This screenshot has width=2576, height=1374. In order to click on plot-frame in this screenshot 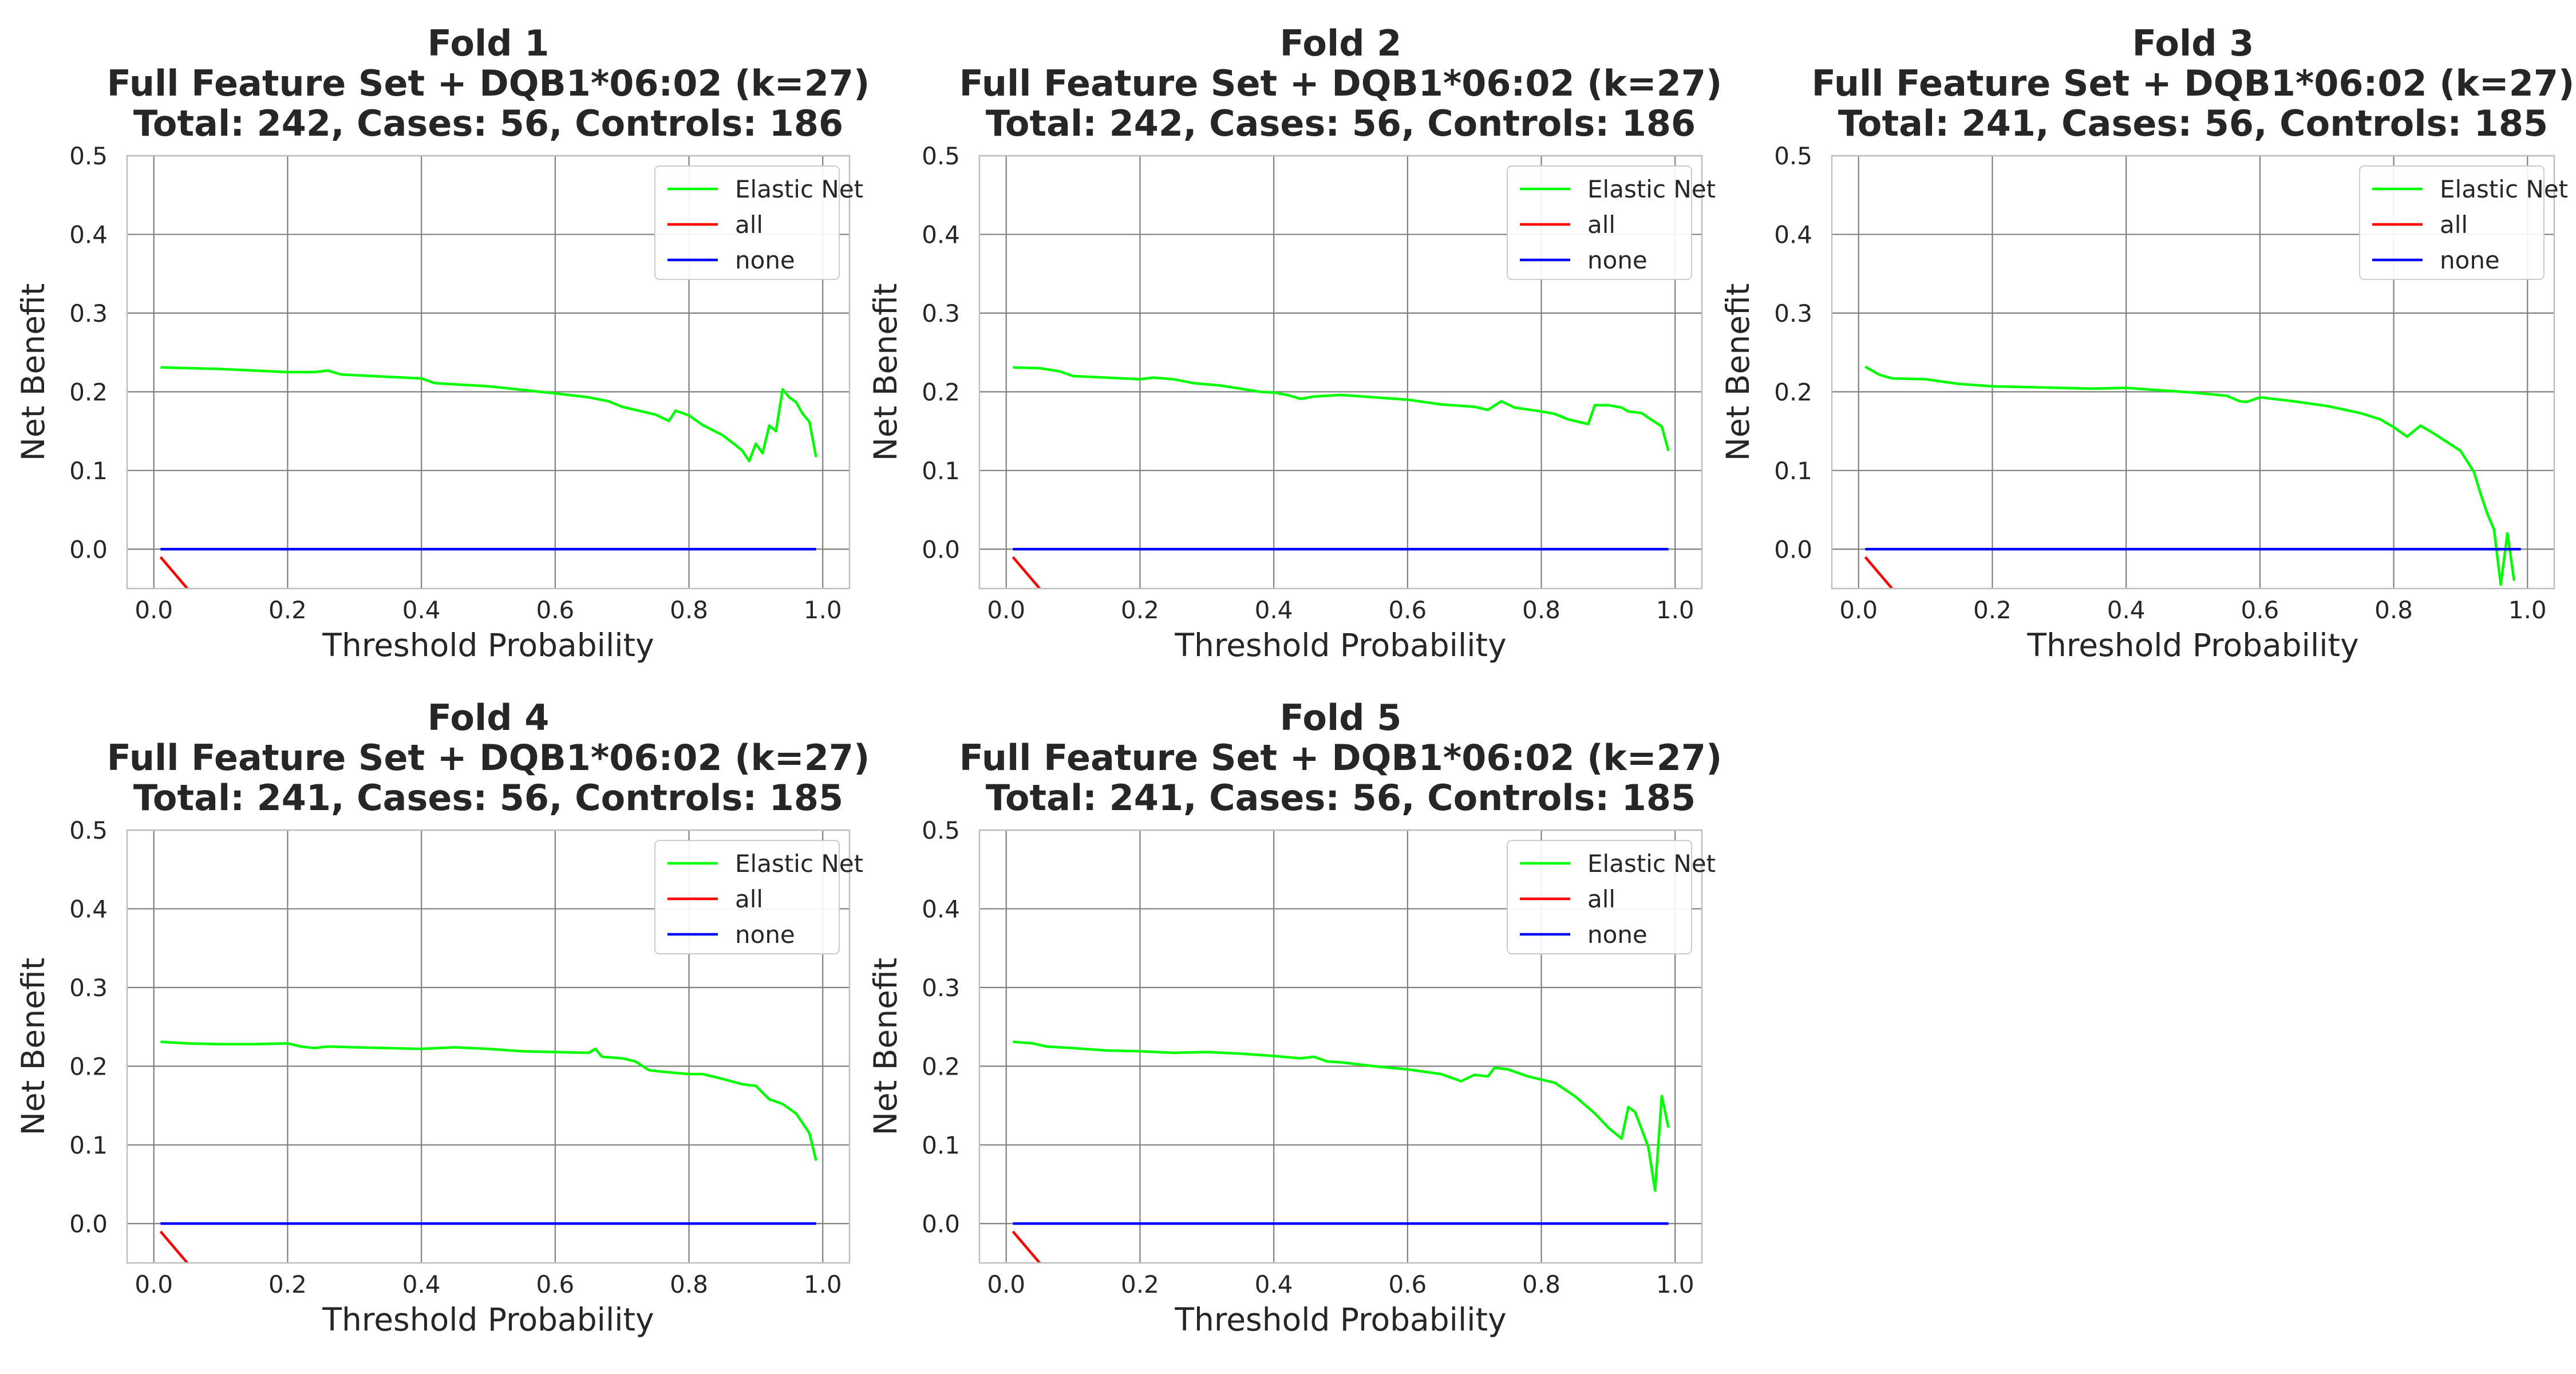, I will do `click(2193, 372)`.